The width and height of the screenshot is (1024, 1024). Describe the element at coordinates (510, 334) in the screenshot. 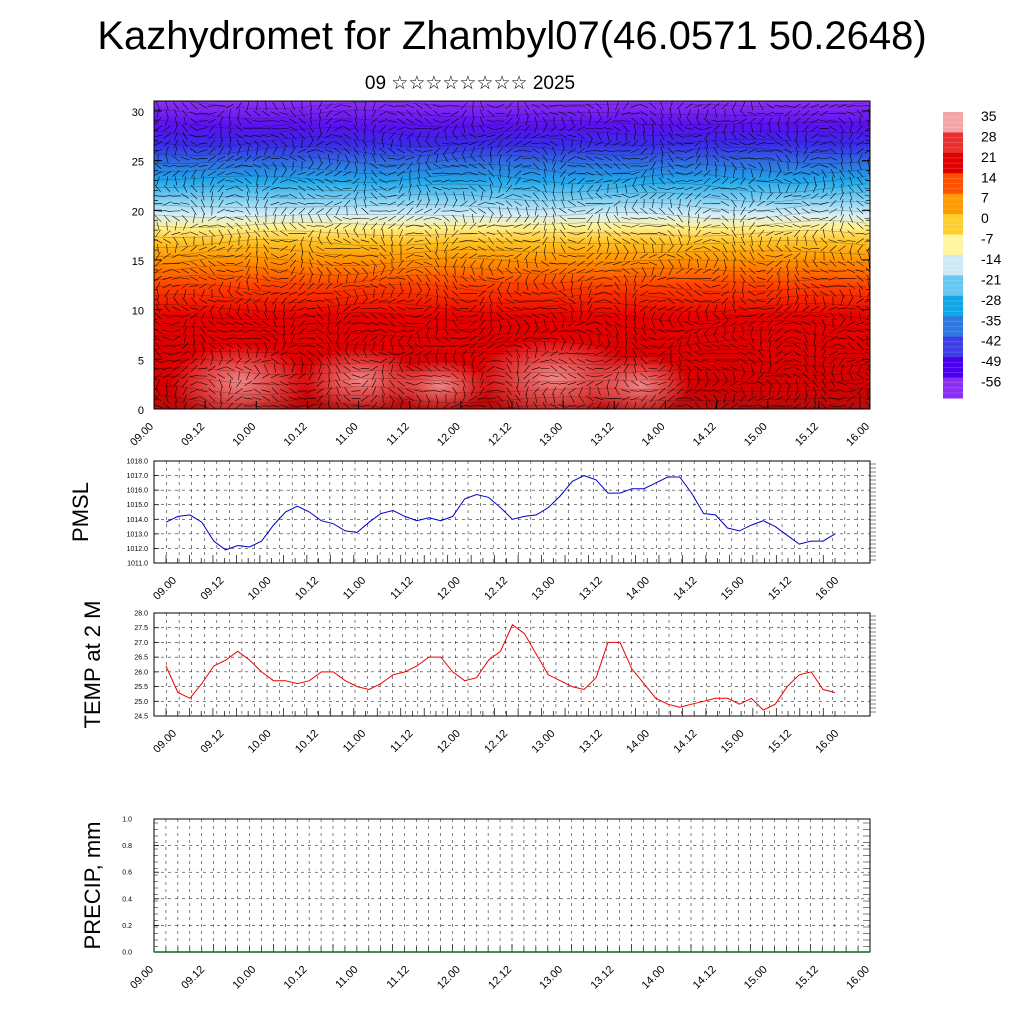

I see `contour-line` at that location.